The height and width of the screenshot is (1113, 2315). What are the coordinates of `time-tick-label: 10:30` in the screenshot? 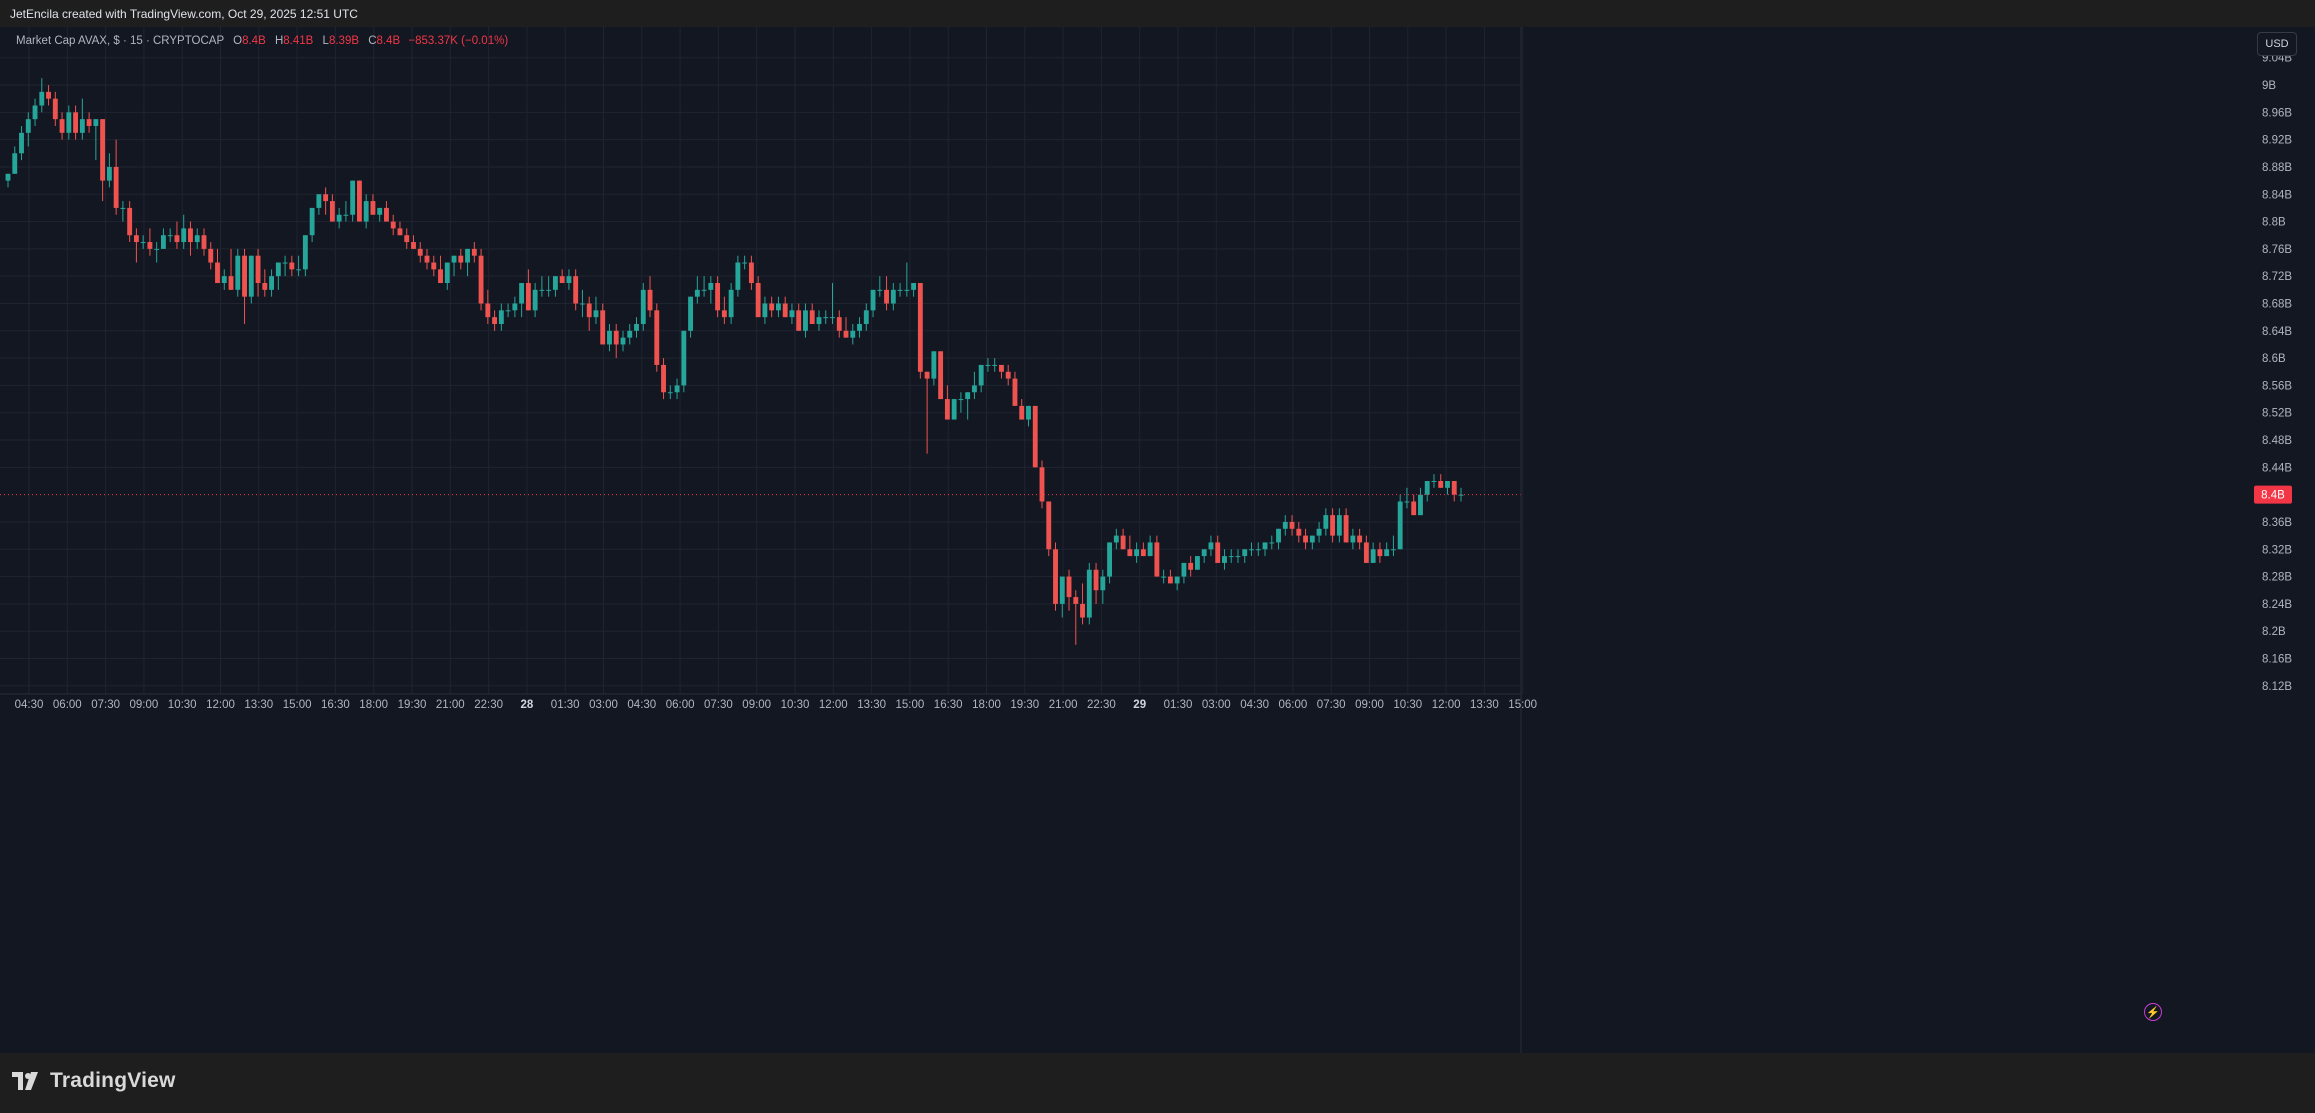 It's located at (1407, 705).